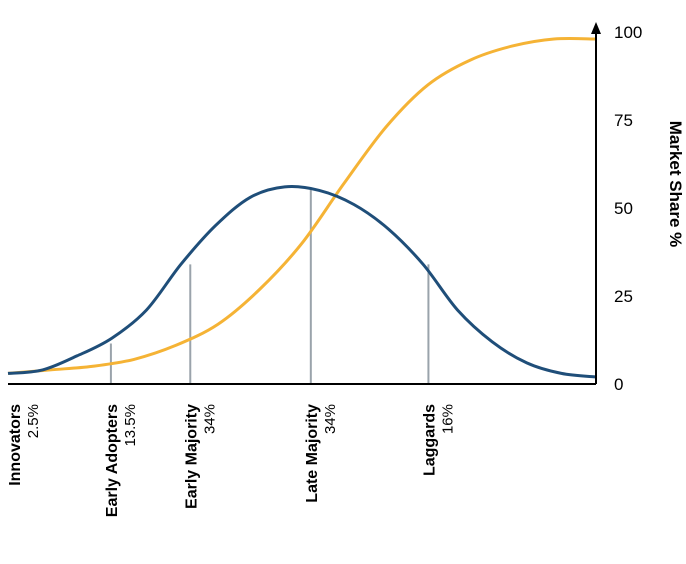 The height and width of the screenshot is (564, 686). I want to click on segment-name-label: Early Adopters, so click(112, 460).